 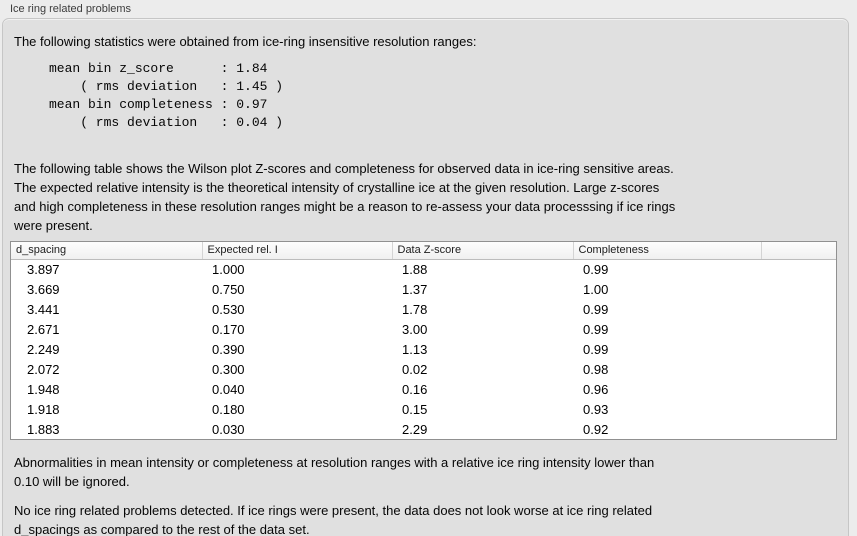 I want to click on table-header-cell: Completeness, so click(x=666, y=251).